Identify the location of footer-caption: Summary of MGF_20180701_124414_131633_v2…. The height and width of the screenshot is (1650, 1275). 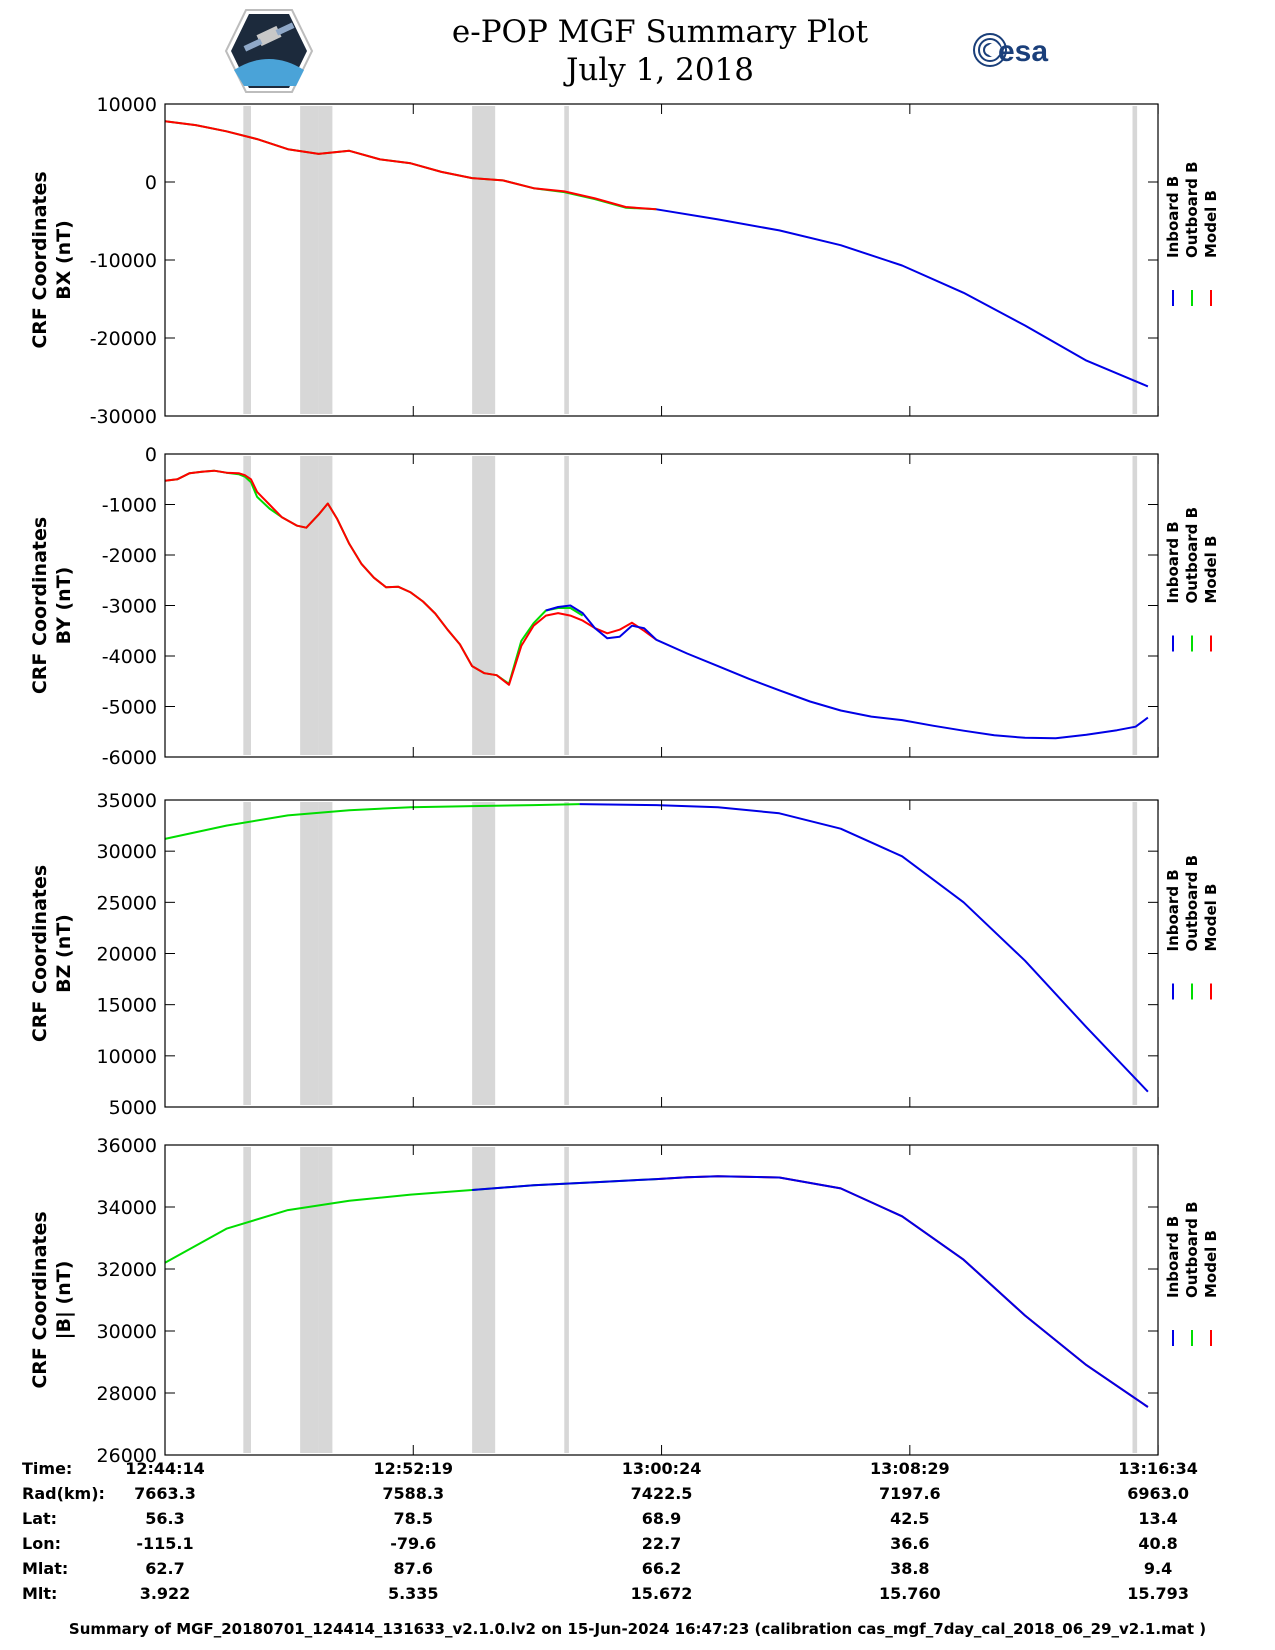
(637, 1629).